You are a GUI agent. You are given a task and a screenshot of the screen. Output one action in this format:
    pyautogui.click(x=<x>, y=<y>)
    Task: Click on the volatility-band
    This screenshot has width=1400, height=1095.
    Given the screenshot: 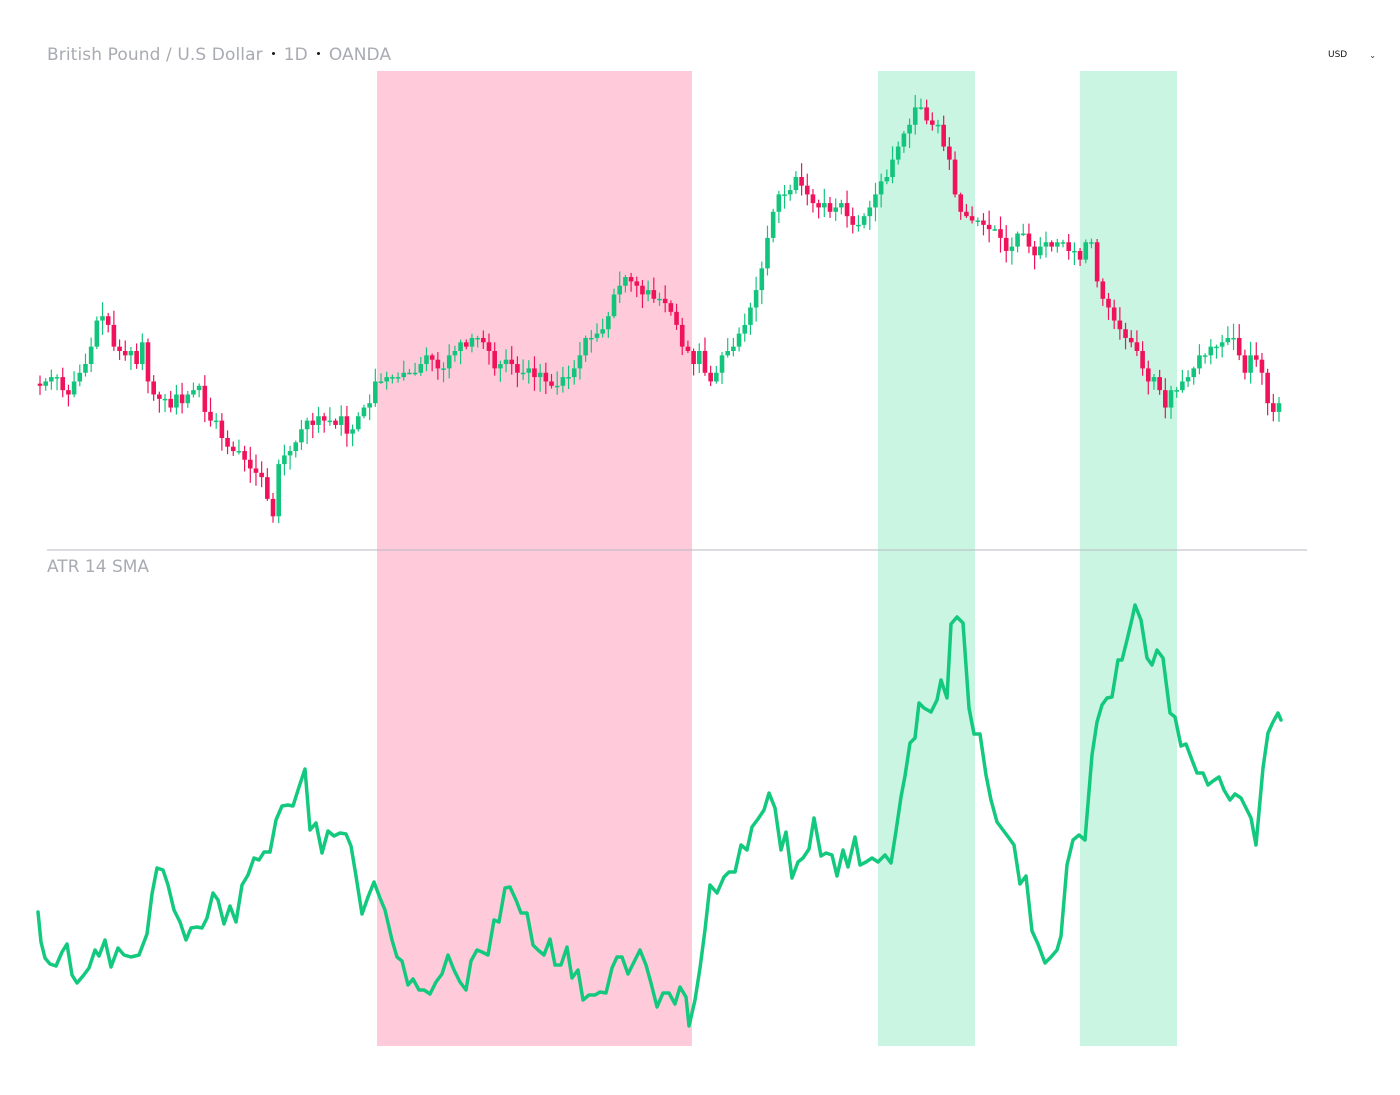 What is the action you would take?
    pyautogui.click(x=926, y=558)
    